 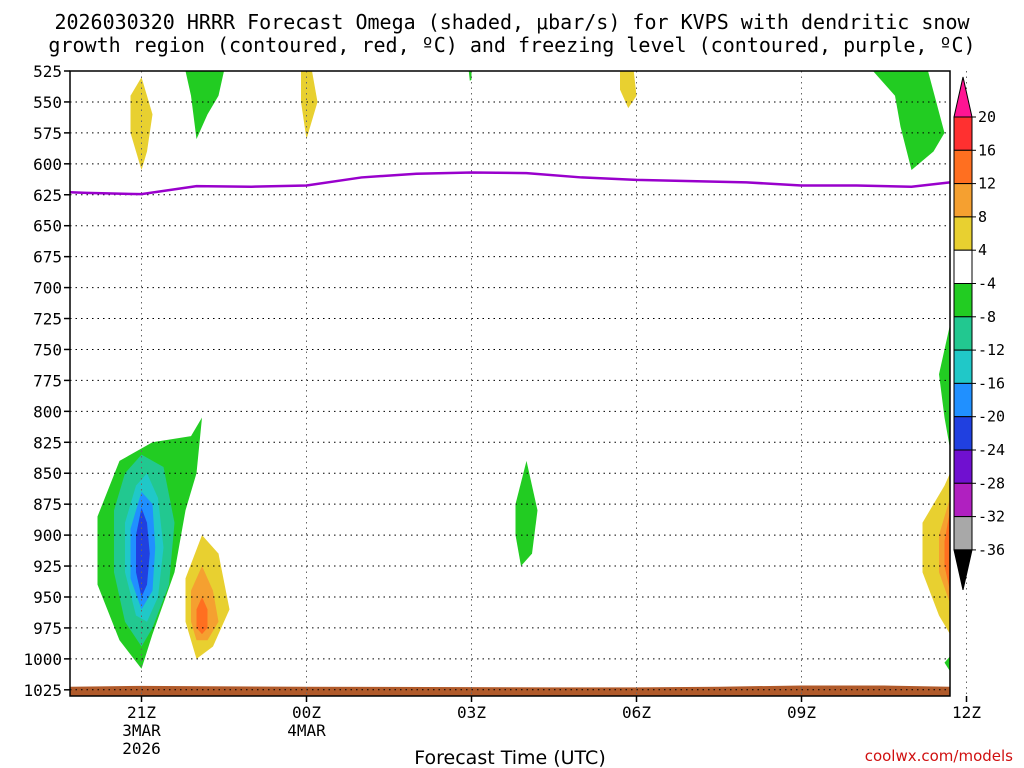 What do you see at coordinates (947, 664) in the screenshot?
I see `omega-region--4-22` at bounding box center [947, 664].